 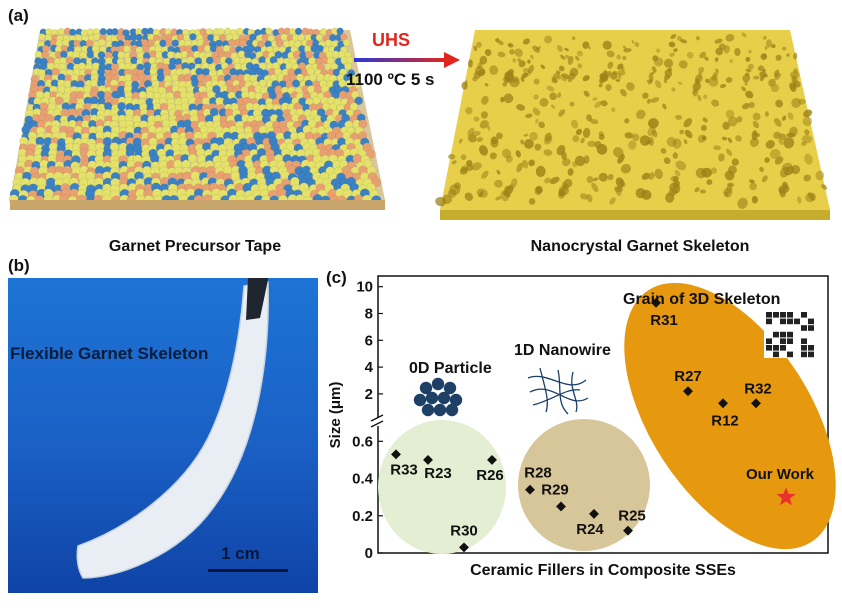 I want to click on particle-cluster-icon, so click(x=438, y=397).